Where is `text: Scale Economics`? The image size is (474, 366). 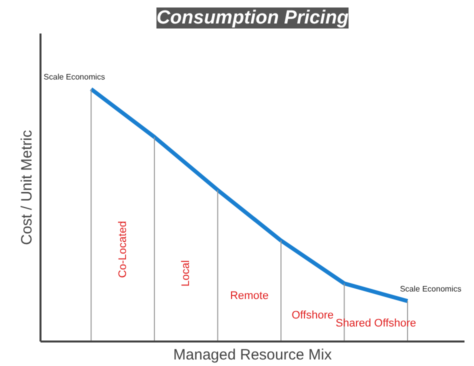
text: Scale Economics is located at coordinates (75, 77).